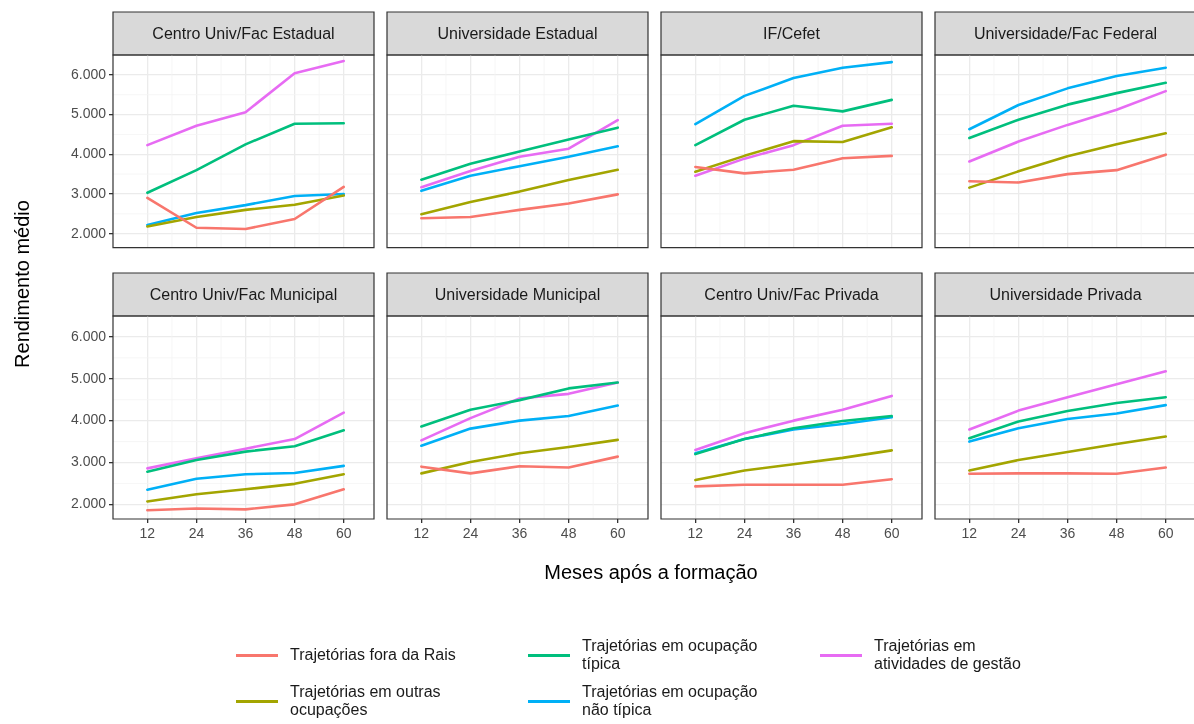 The image size is (1194, 724). Describe the element at coordinates (670, 655) in the screenshot. I see `legend-label: Trajetórias em ocupação típica` at that location.